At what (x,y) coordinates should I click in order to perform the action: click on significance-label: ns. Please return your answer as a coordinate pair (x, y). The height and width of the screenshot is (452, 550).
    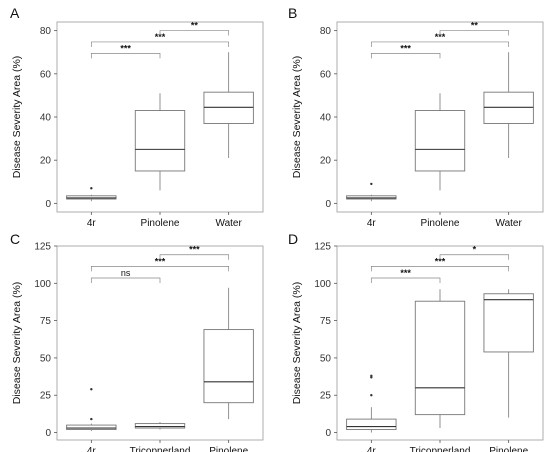
    Looking at the image, I should click on (126, 273).